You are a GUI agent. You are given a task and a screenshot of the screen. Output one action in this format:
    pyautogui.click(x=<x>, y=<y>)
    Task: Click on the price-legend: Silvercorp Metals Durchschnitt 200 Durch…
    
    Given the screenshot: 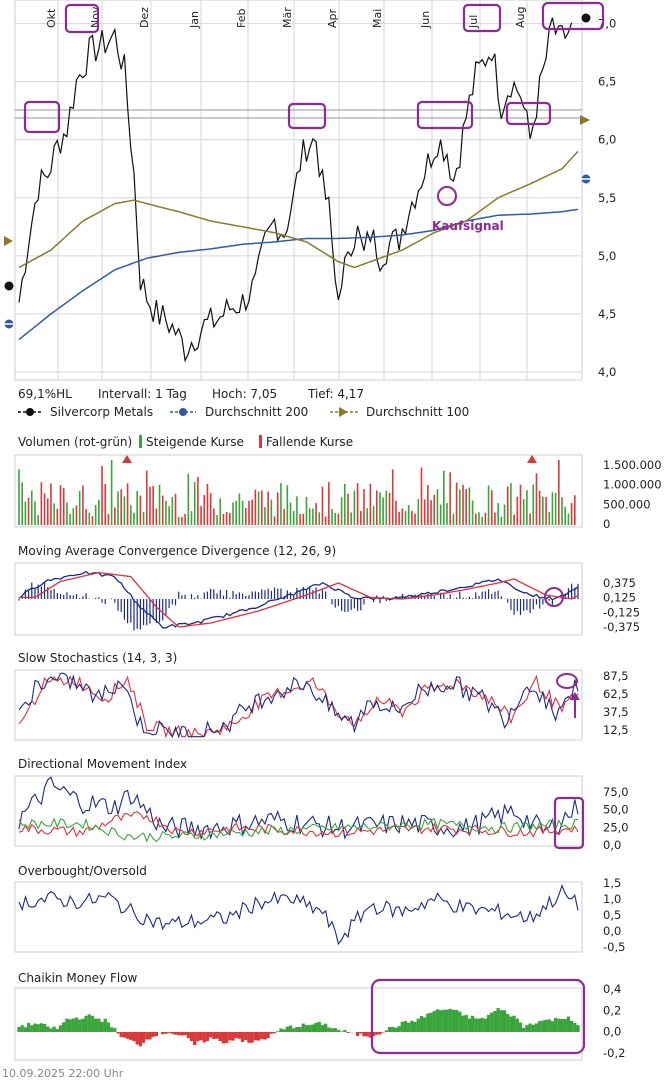 What is the action you would take?
    pyautogui.click(x=243, y=412)
    